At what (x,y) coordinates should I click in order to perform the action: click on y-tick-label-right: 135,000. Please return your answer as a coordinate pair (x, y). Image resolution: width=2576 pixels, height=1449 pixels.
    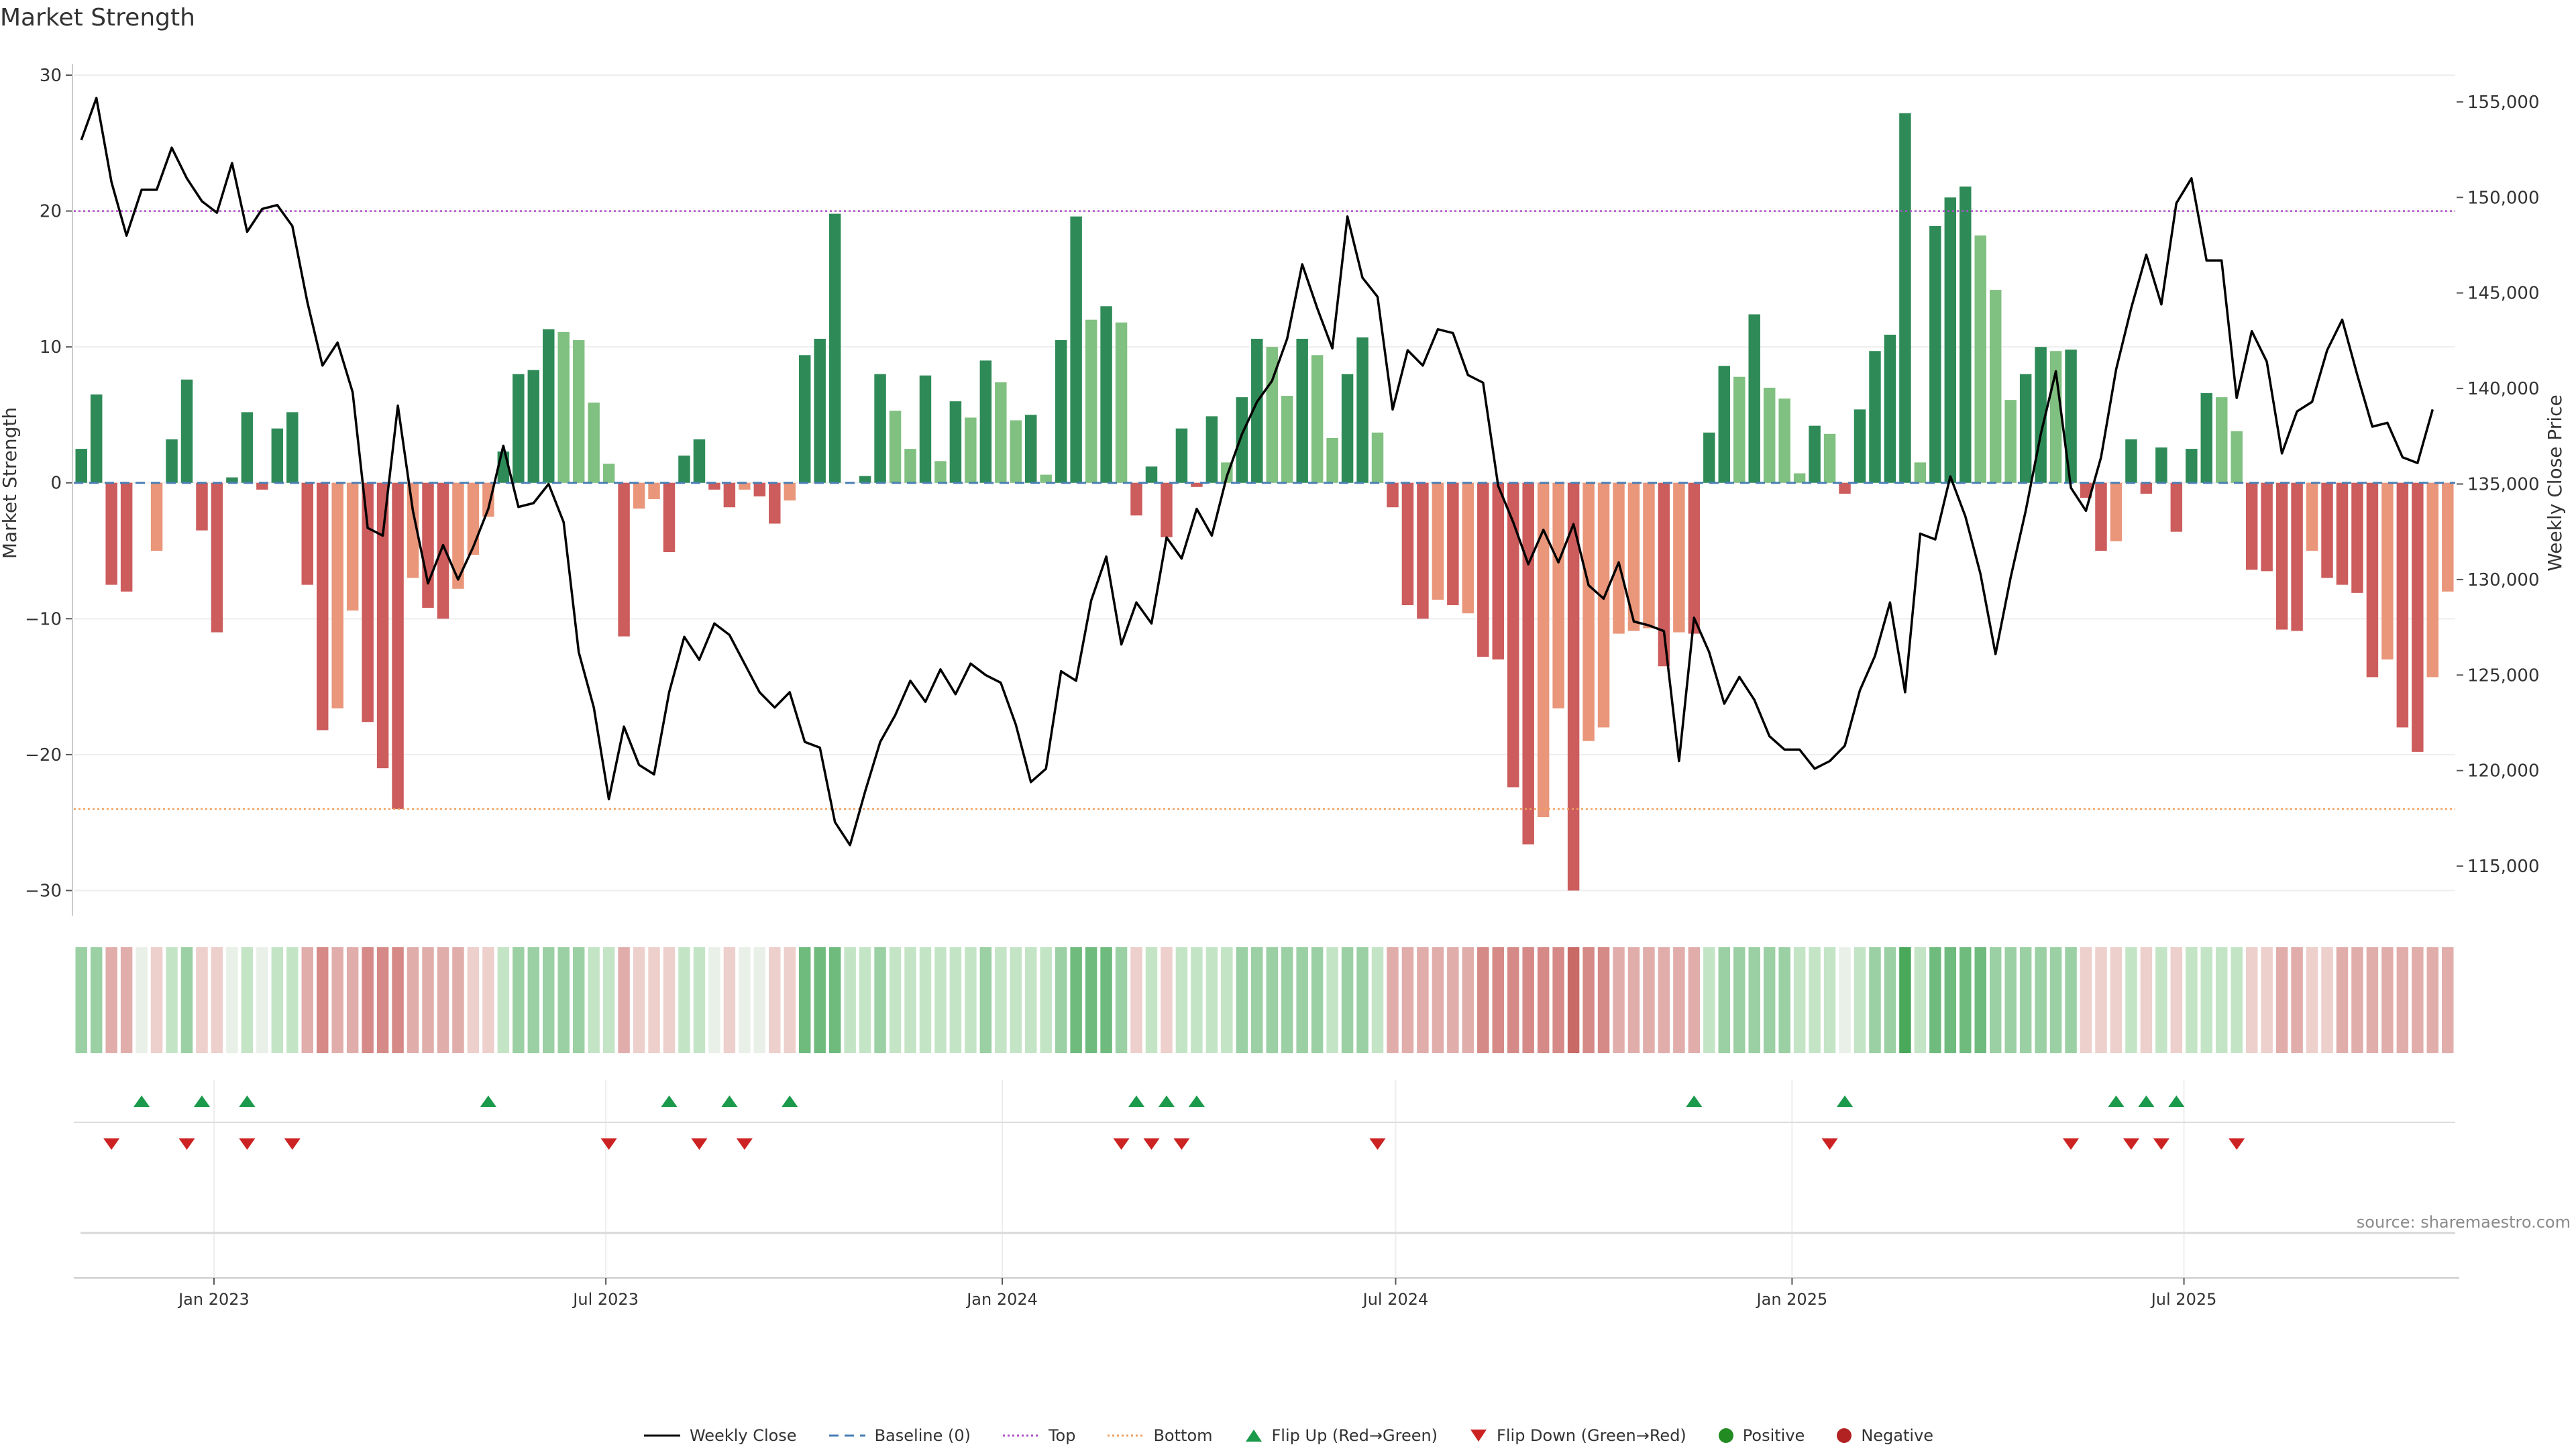
    Looking at the image, I should click on (2503, 484).